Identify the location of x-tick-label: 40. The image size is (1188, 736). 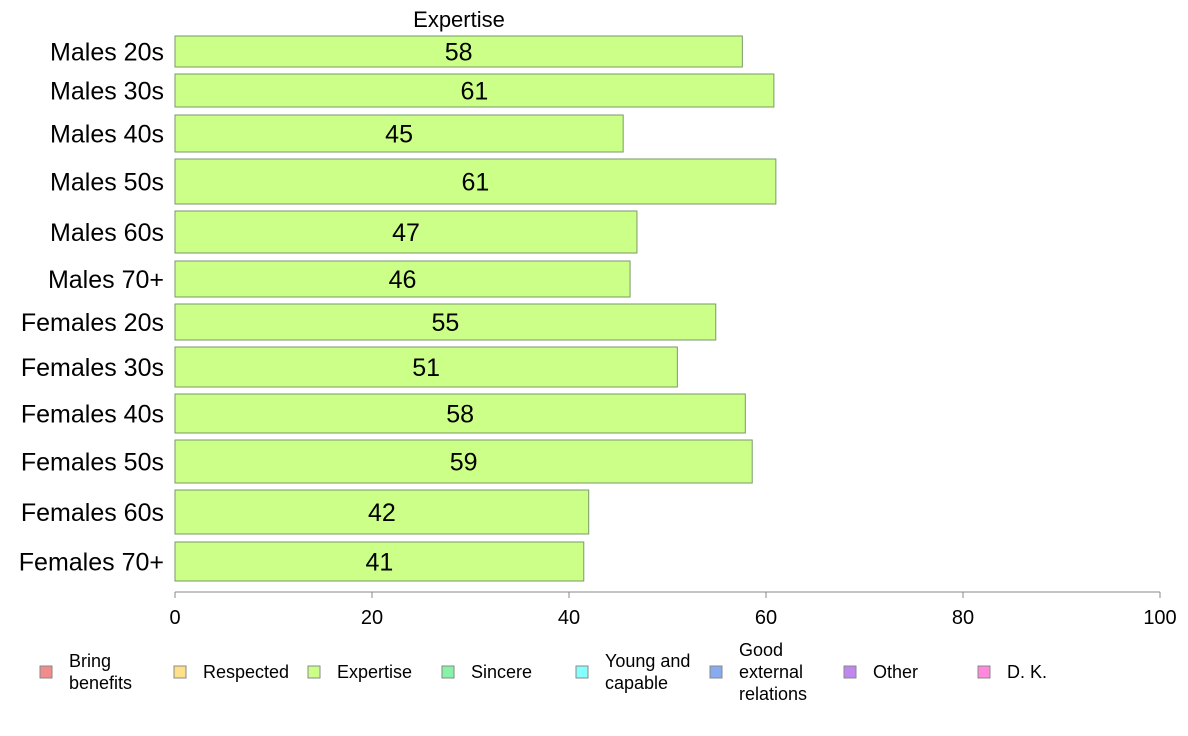
(569, 618).